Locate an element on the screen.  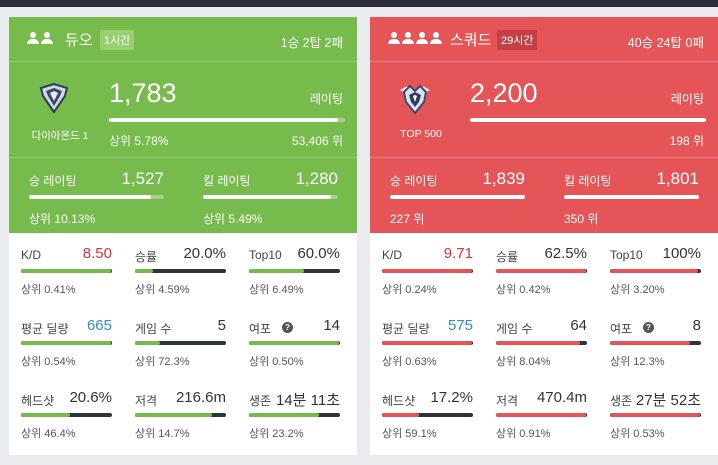
stat-label: 헤드샷 is located at coordinates (38, 401).